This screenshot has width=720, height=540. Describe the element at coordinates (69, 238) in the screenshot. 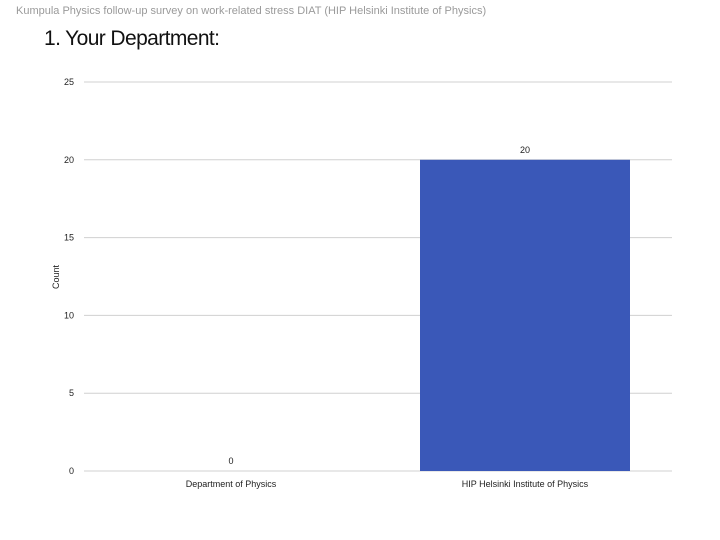

I see `y-tick-label: 15` at that location.